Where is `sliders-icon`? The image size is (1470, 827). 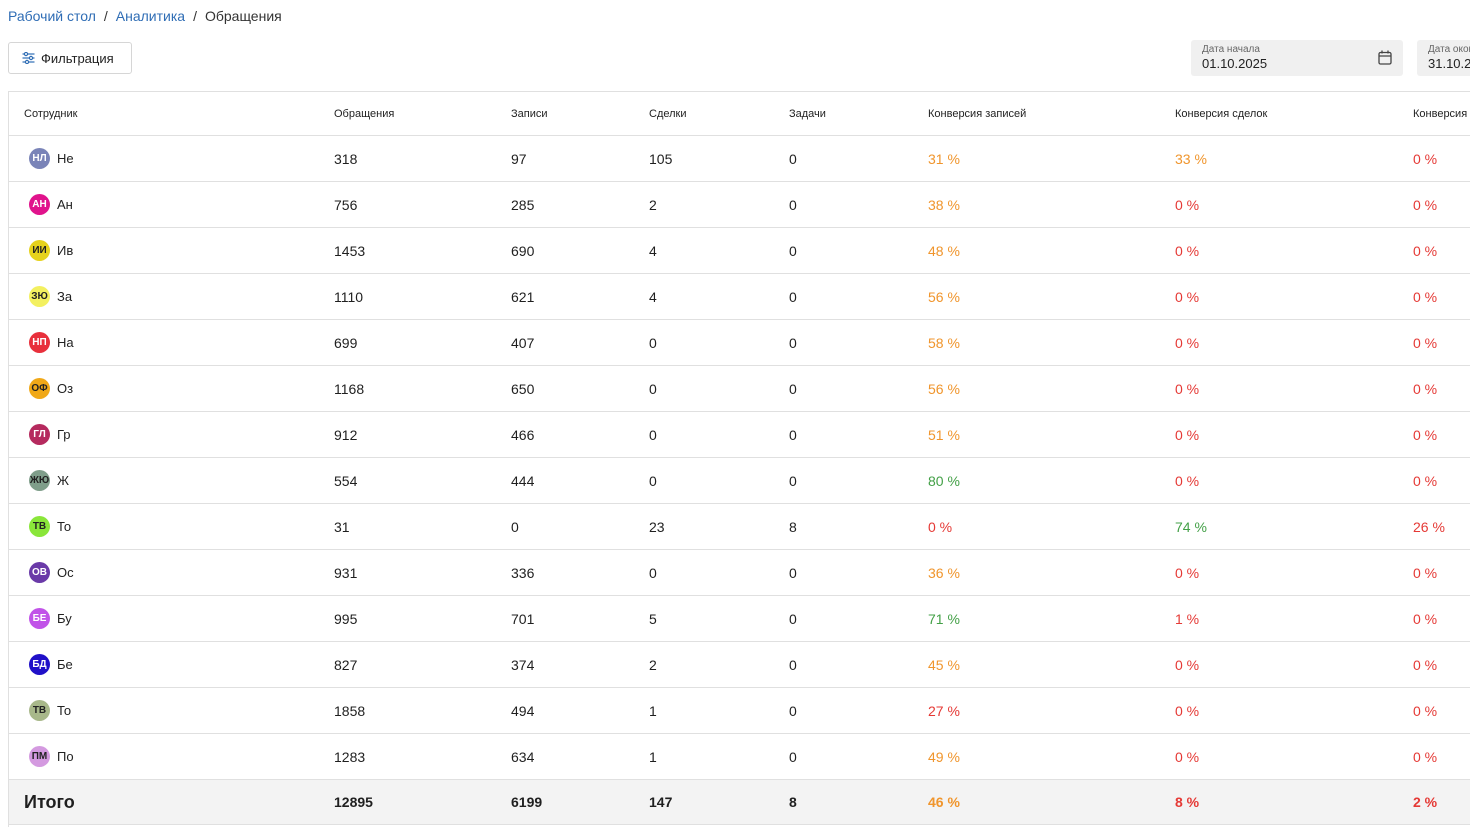
sliders-icon is located at coordinates (28, 58).